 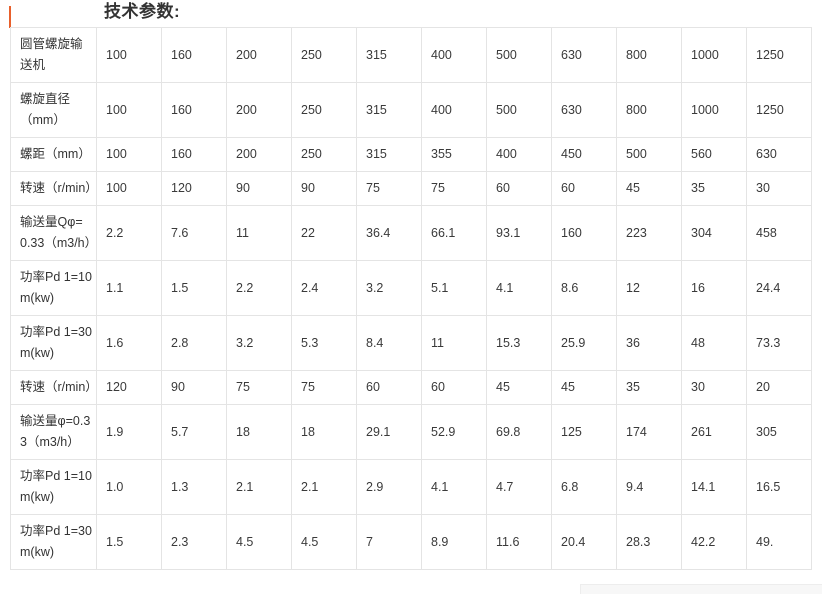 What do you see at coordinates (649, 487) in the screenshot?
I see `cell-value: 9.4` at bounding box center [649, 487].